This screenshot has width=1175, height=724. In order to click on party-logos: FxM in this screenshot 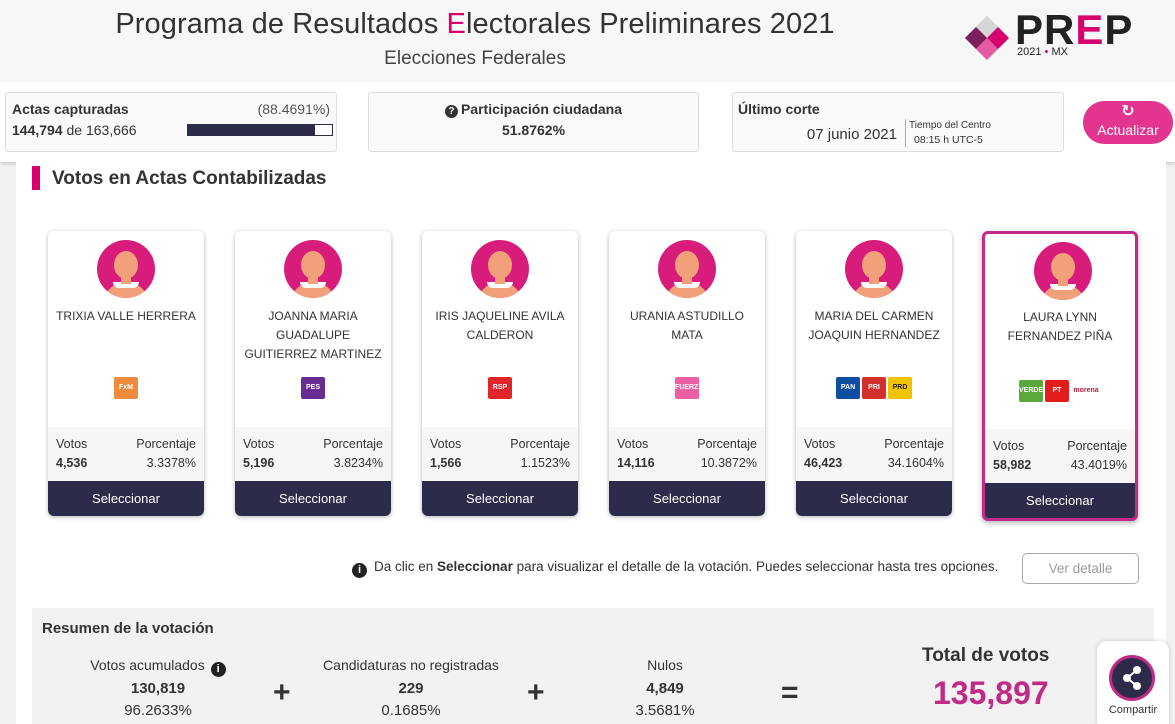, I will do `click(126, 390)`.